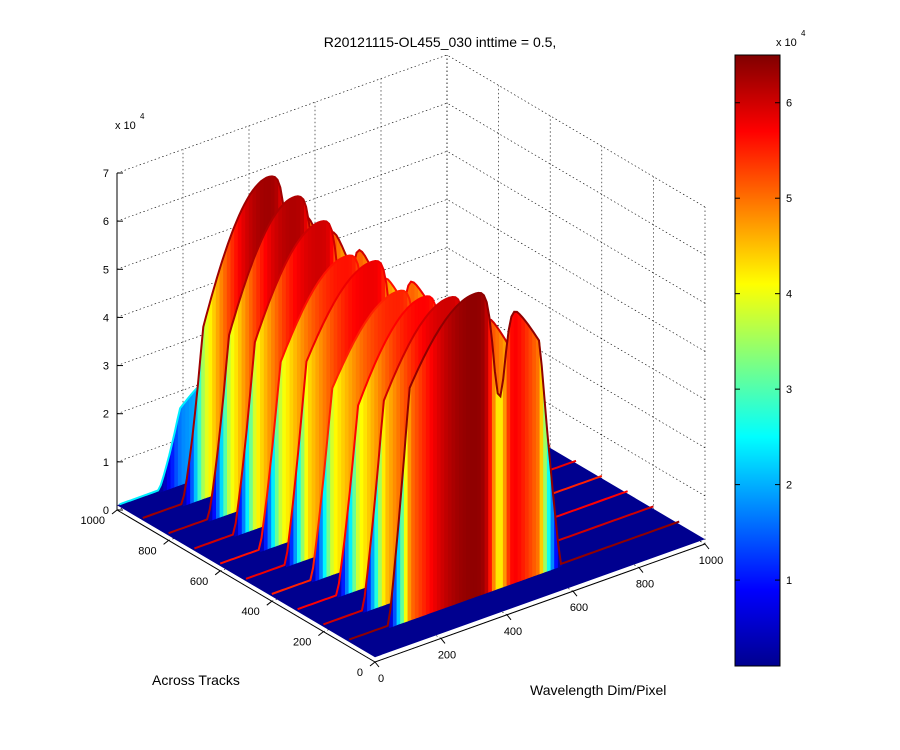 The image size is (900, 750). Describe the element at coordinates (789, 390) in the screenshot. I see `colorbar-tick-label: 3` at that location.